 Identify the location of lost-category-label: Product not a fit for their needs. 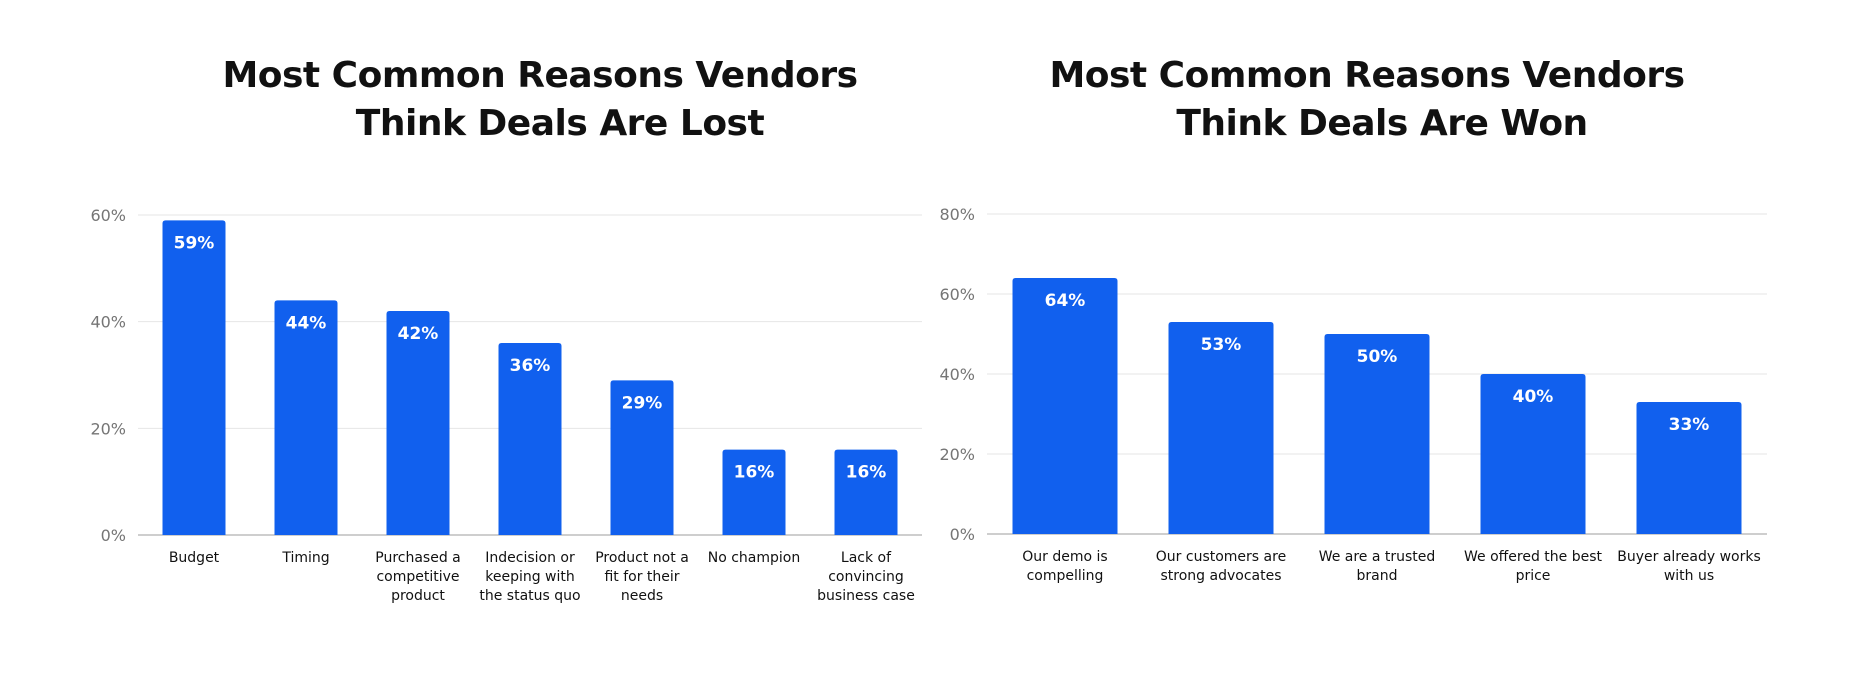
(642, 577).